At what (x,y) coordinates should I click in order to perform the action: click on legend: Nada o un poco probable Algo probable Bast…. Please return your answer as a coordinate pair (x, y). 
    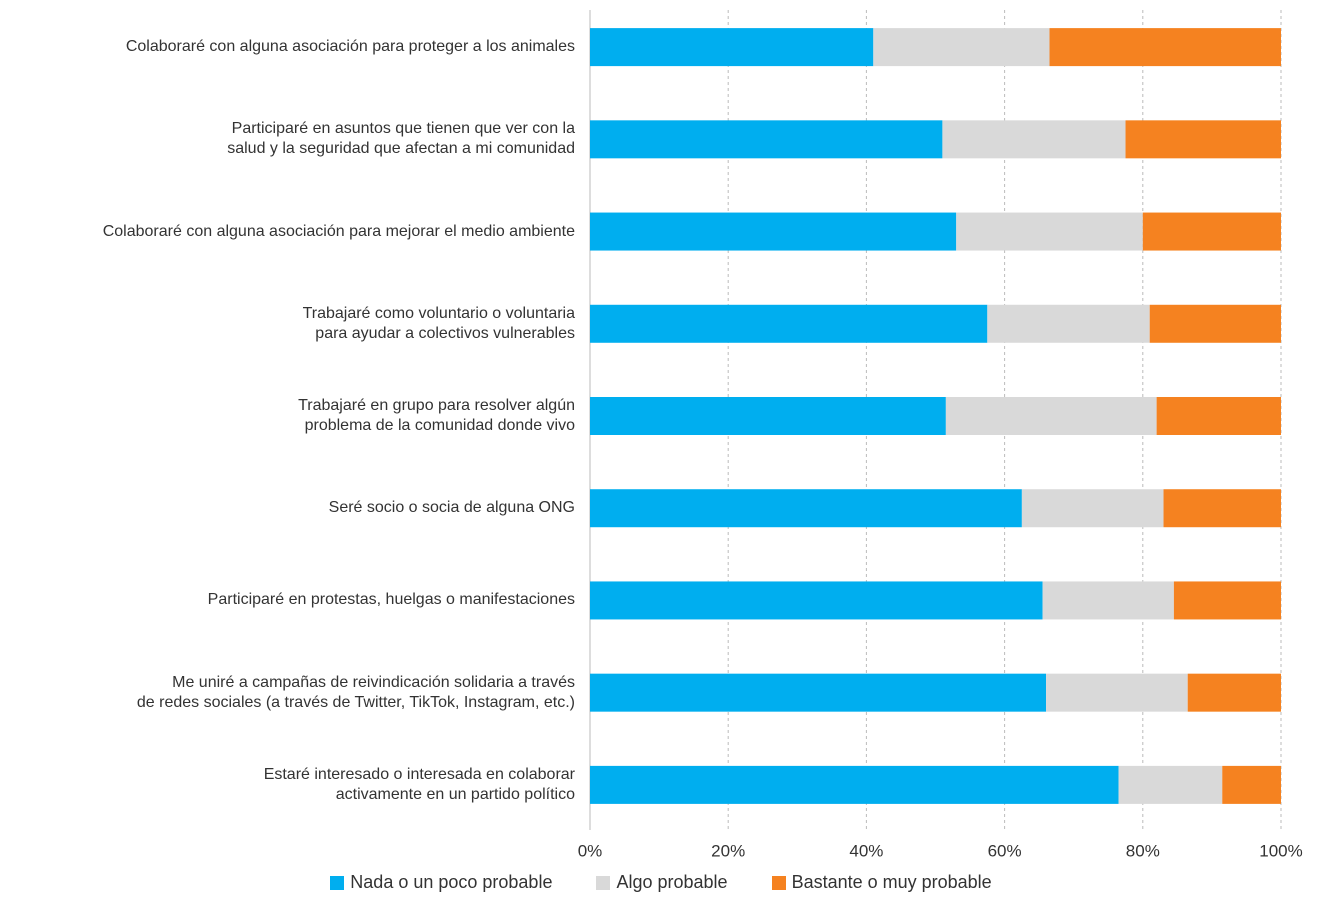
    Looking at the image, I should click on (661, 882).